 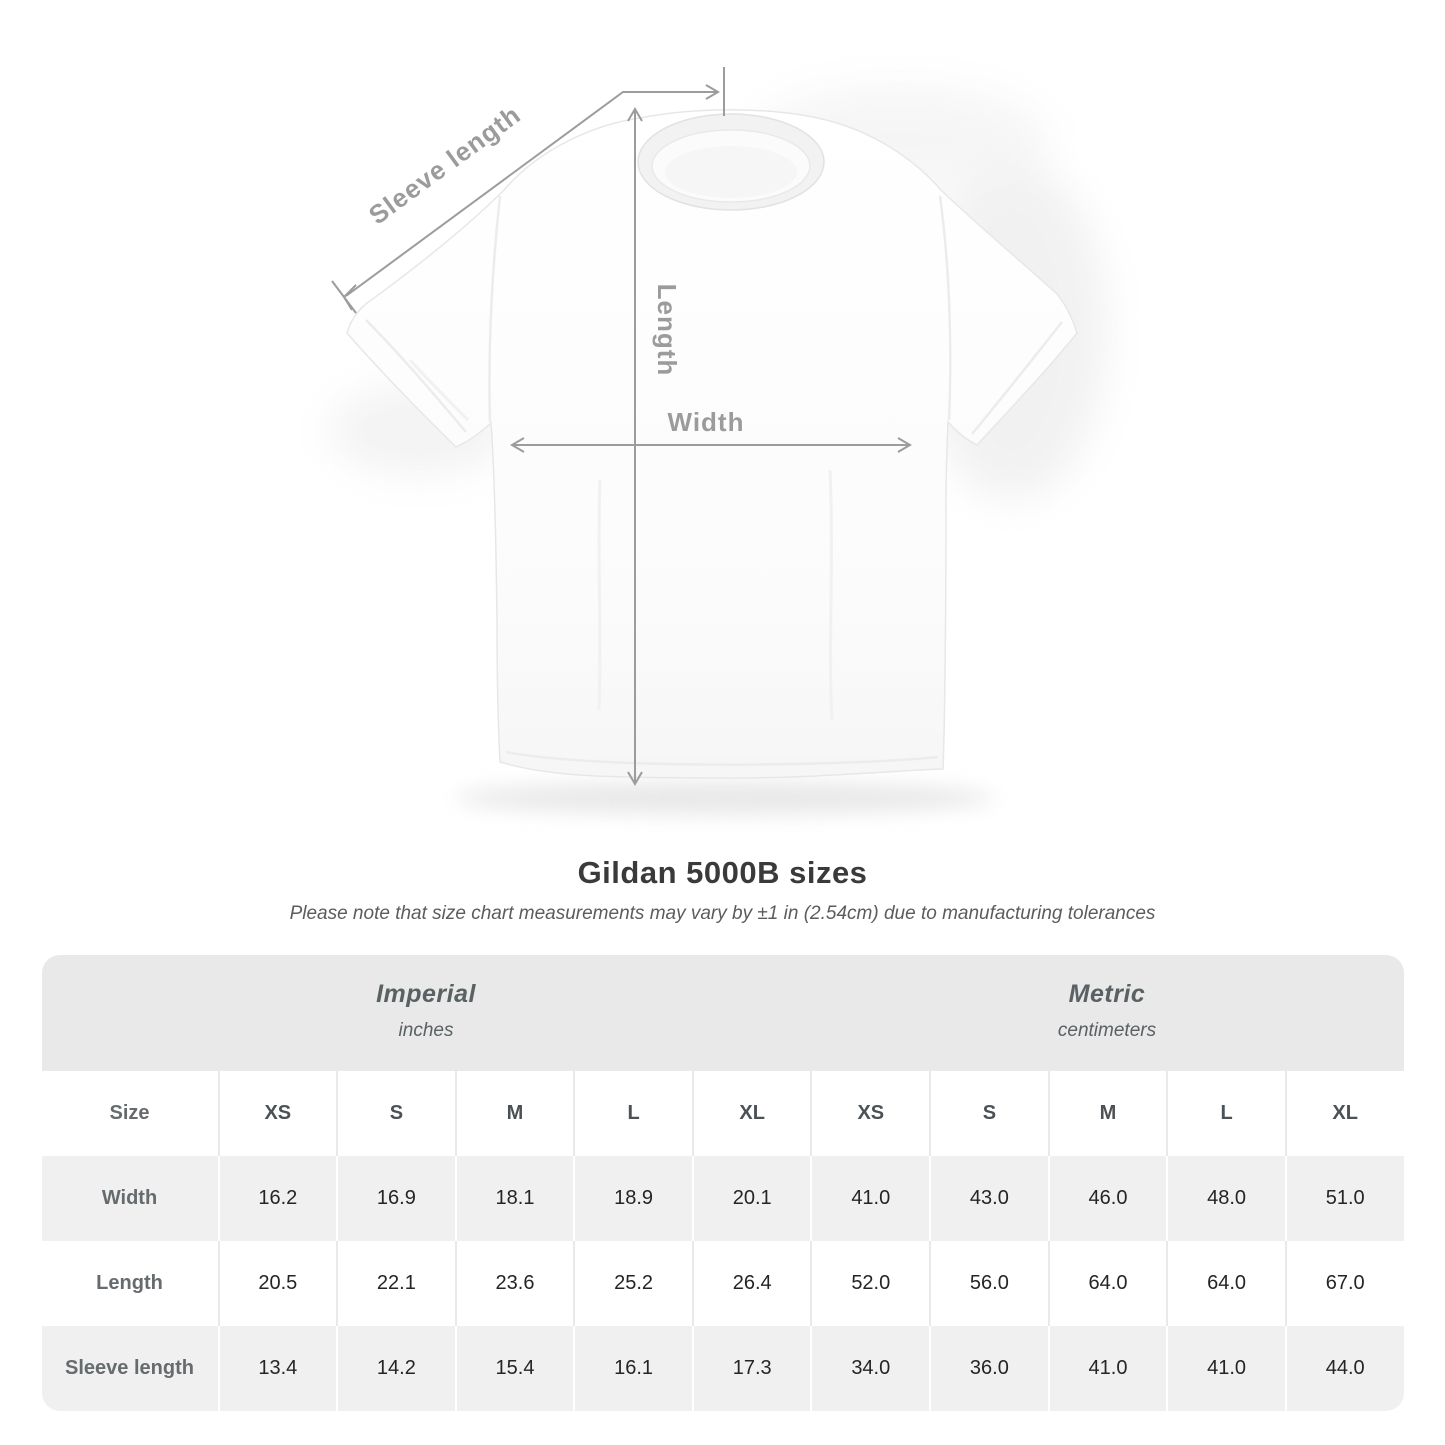 What do you see at coordinates (426, 1013) in the screenshot?
I see `imperial-header: Imperial inches` at bounding box center [426, 1013].